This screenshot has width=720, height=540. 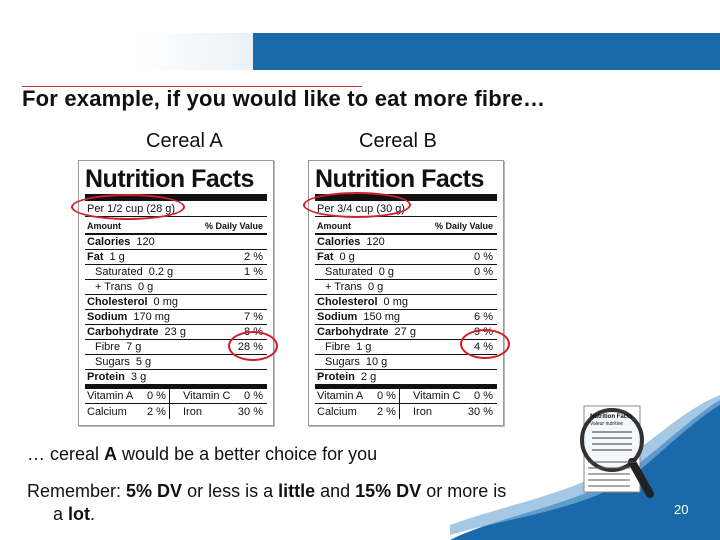 I want to click on nutrient-amount: 170 mg, so click(x=152, y=317).